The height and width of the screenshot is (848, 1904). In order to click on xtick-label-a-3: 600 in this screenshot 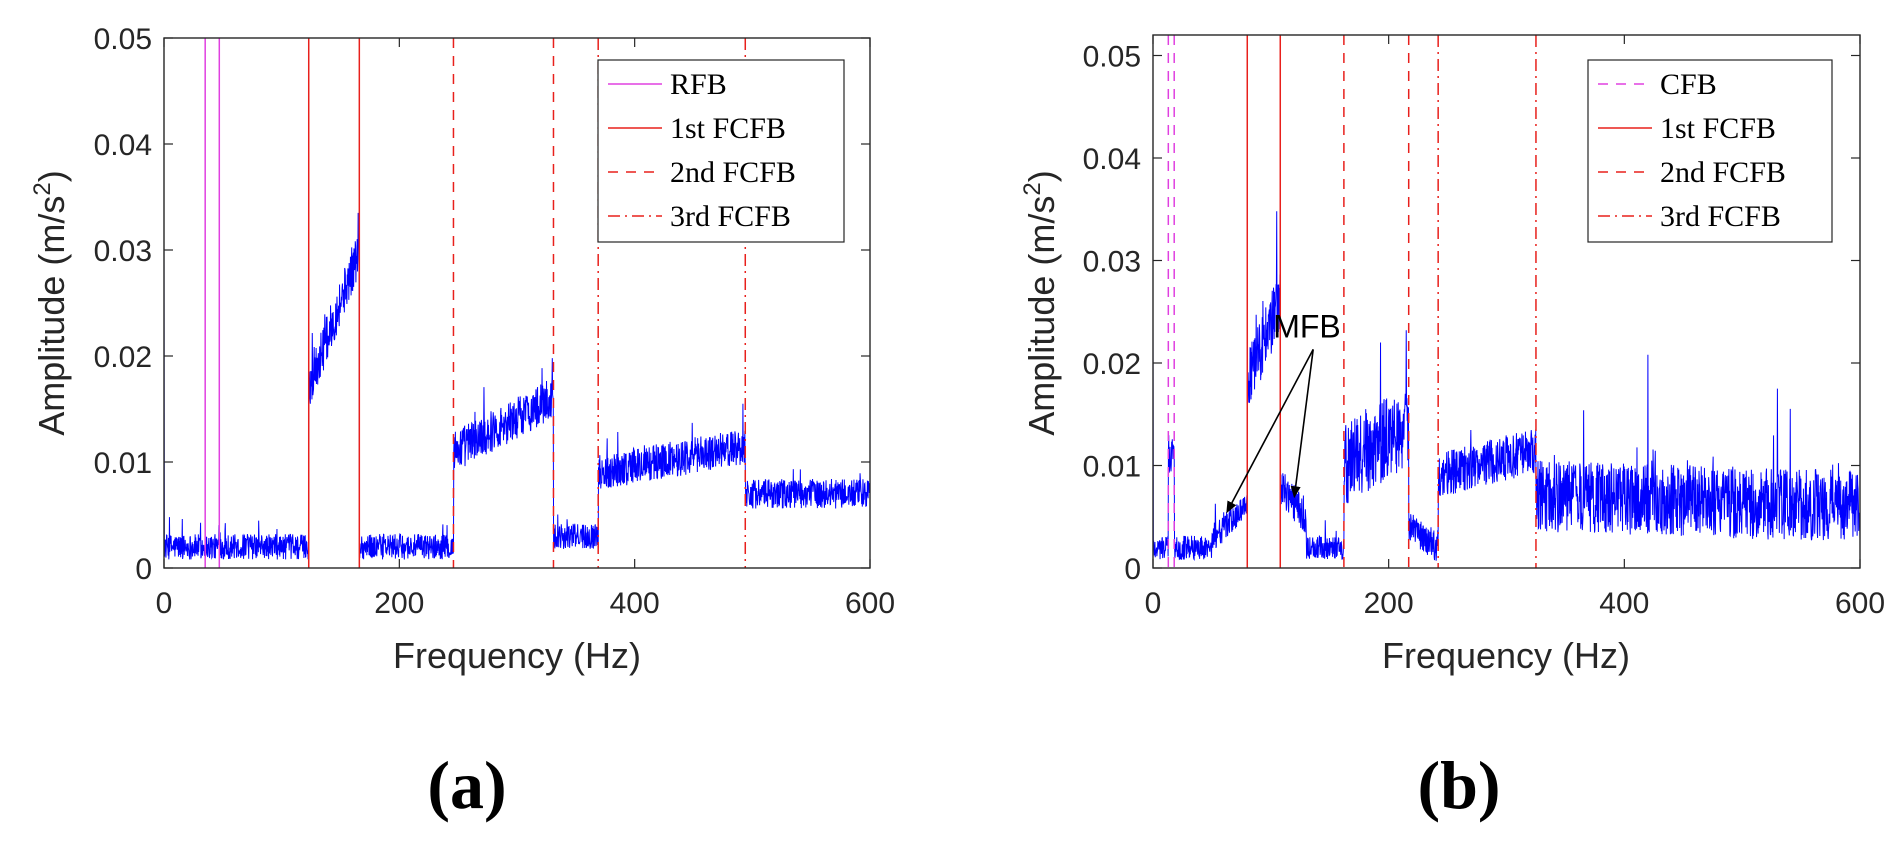, I will do `click(870, 603)`.